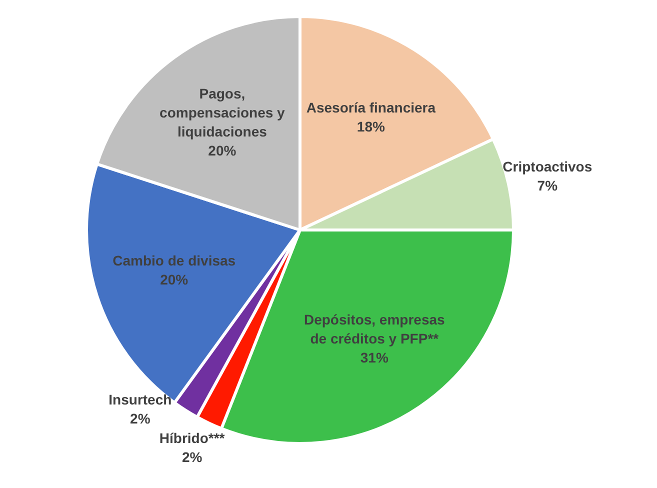 This screenshot has width=657, height=488. What do you see at coordinates (374, 357) in the screenshot?
I see `data-label: 31%` at bounding box center [374, 357].